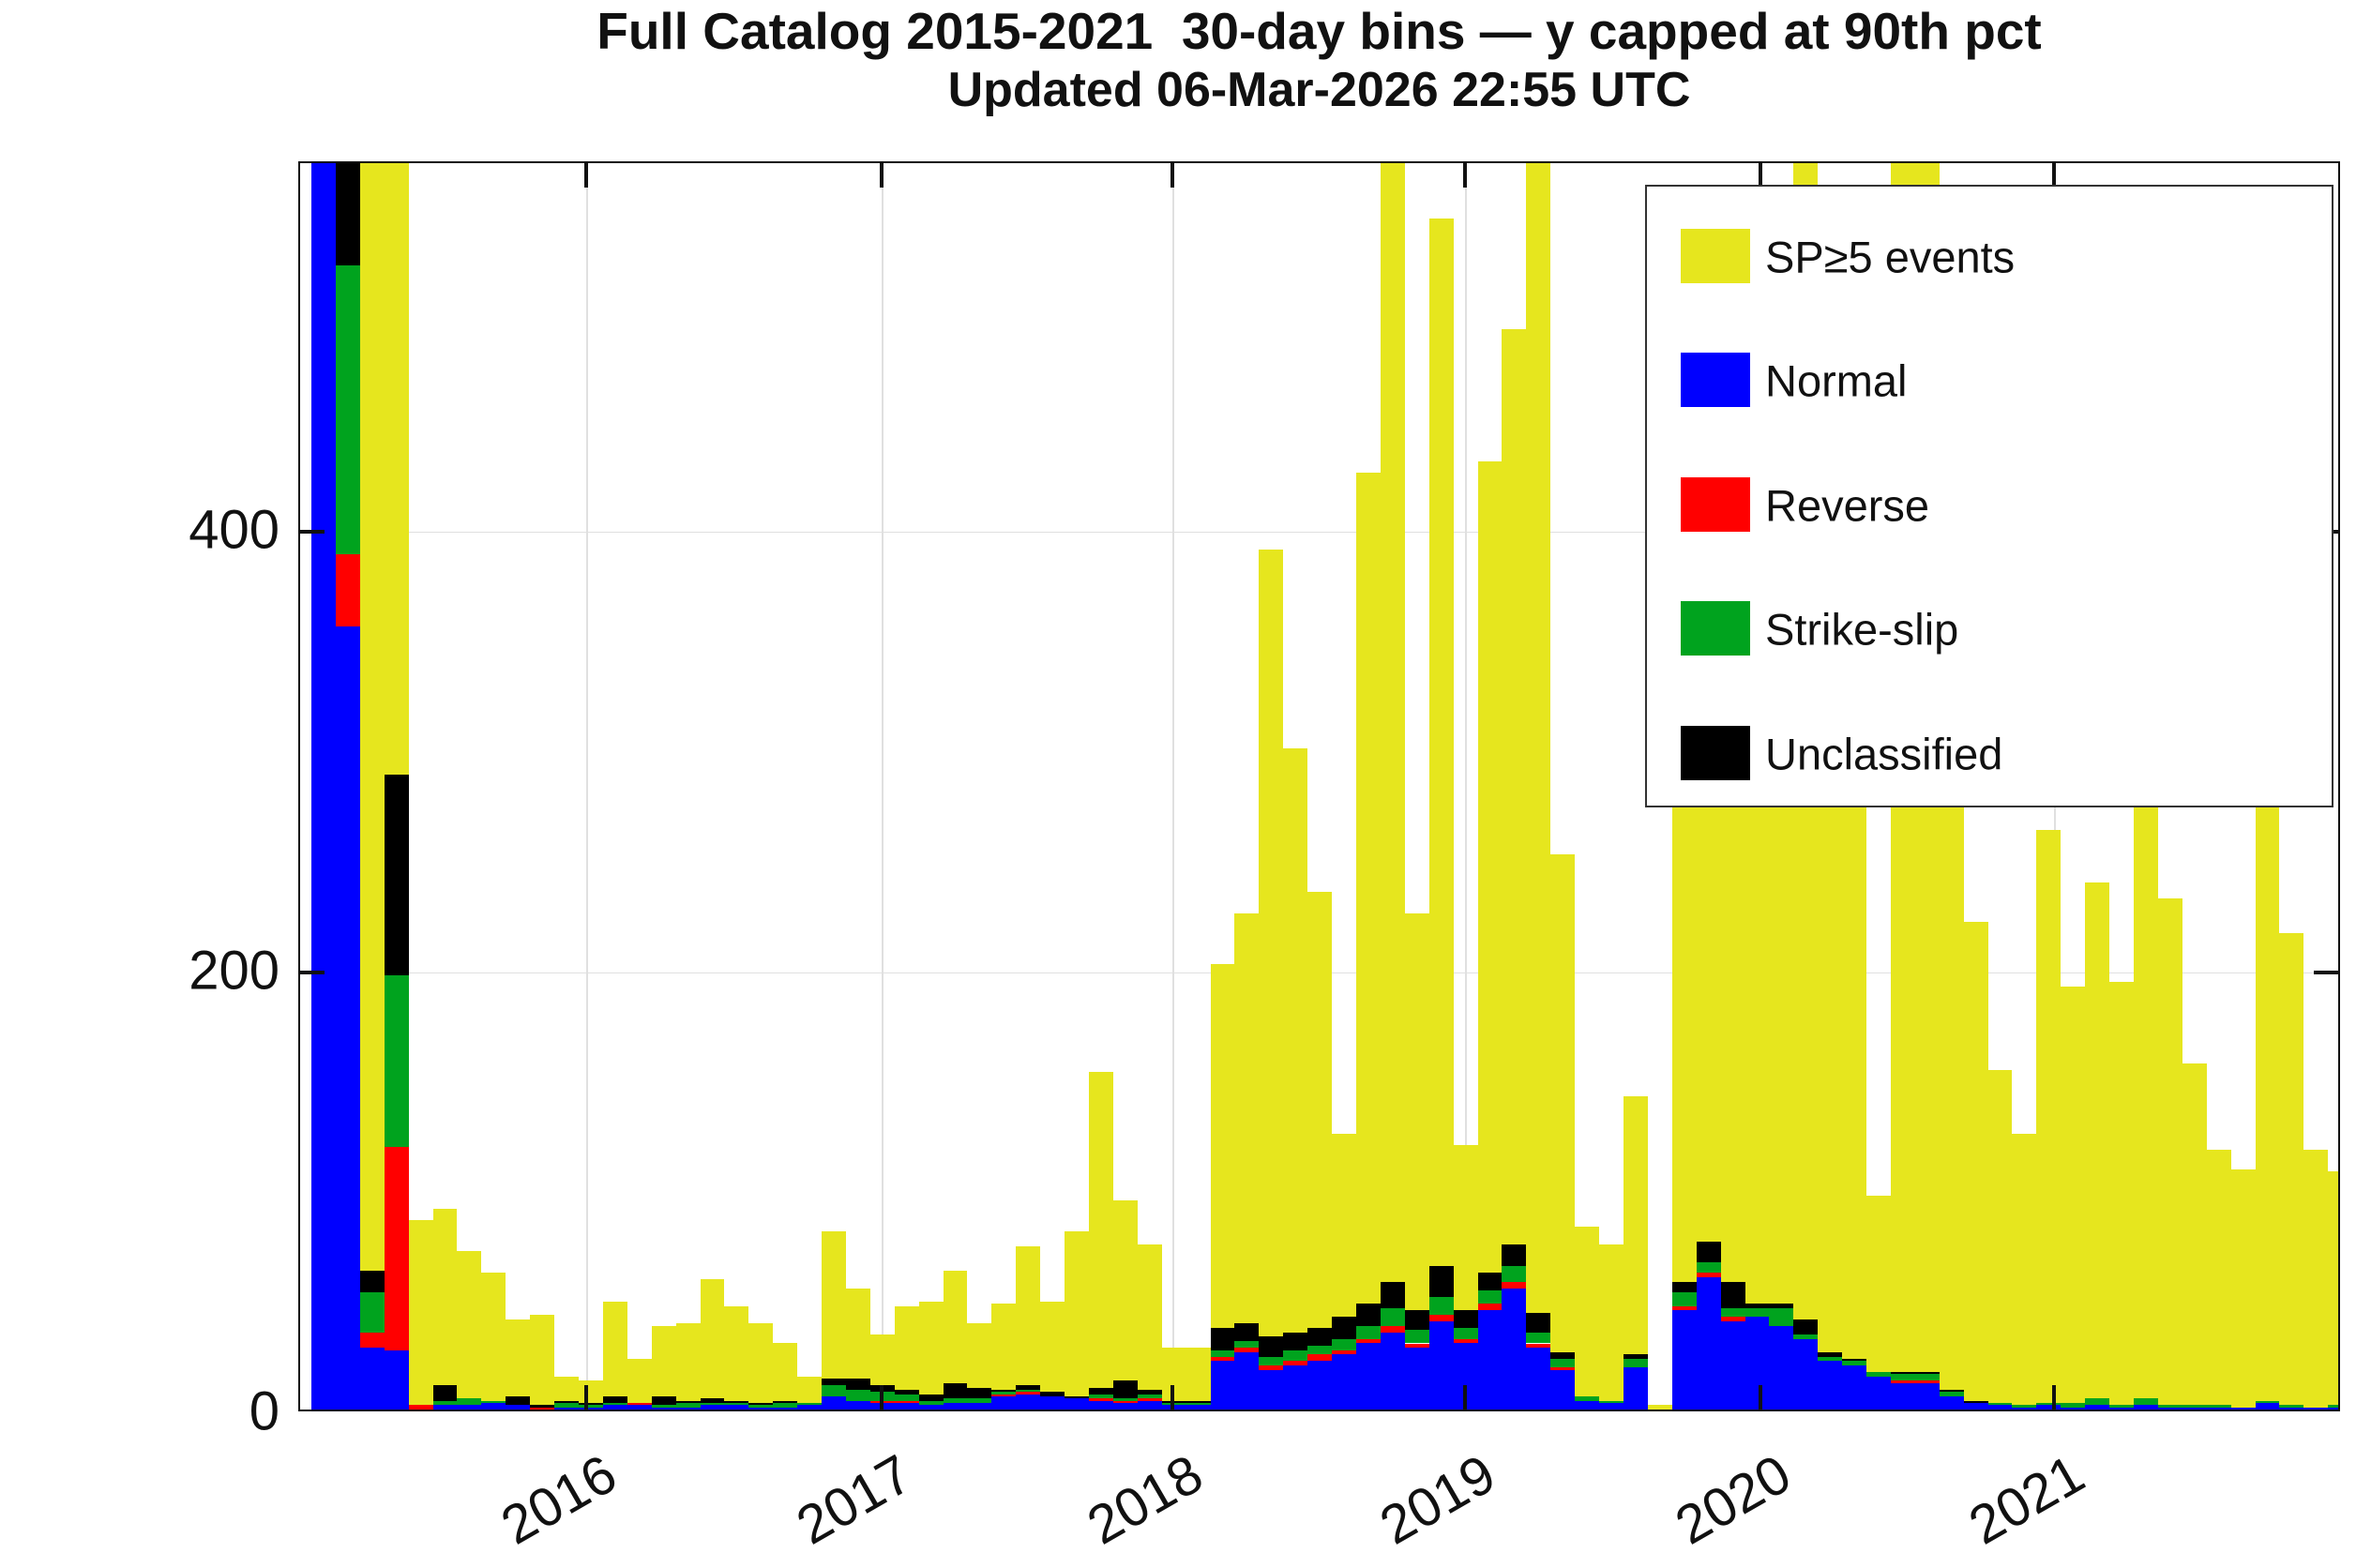 Image resolution: width=2356 pixels, height=1568 pixels. Describe the element at coordinates (1989, 381) in the screenshot. I see `legend-entry-1: Normal` at that location.